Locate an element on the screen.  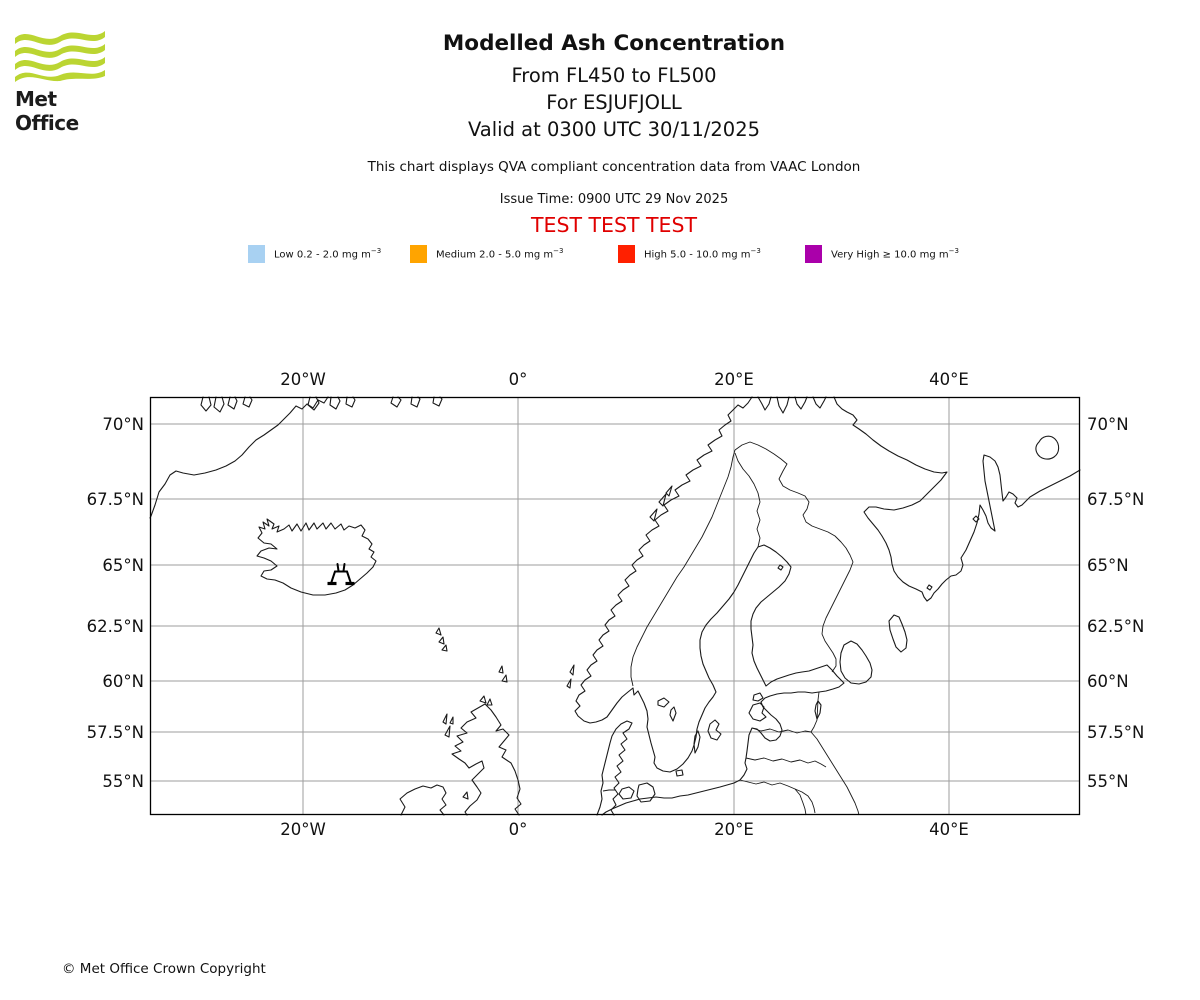
x-tick-top-0: 0° is located at coordinates (518, 379).